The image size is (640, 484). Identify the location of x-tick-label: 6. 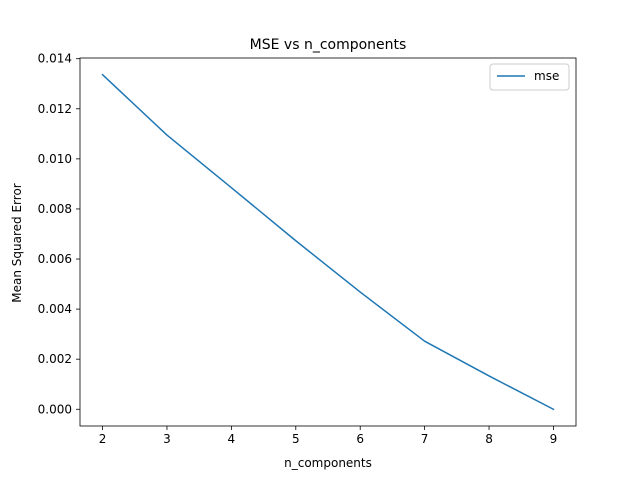
(360, 439).